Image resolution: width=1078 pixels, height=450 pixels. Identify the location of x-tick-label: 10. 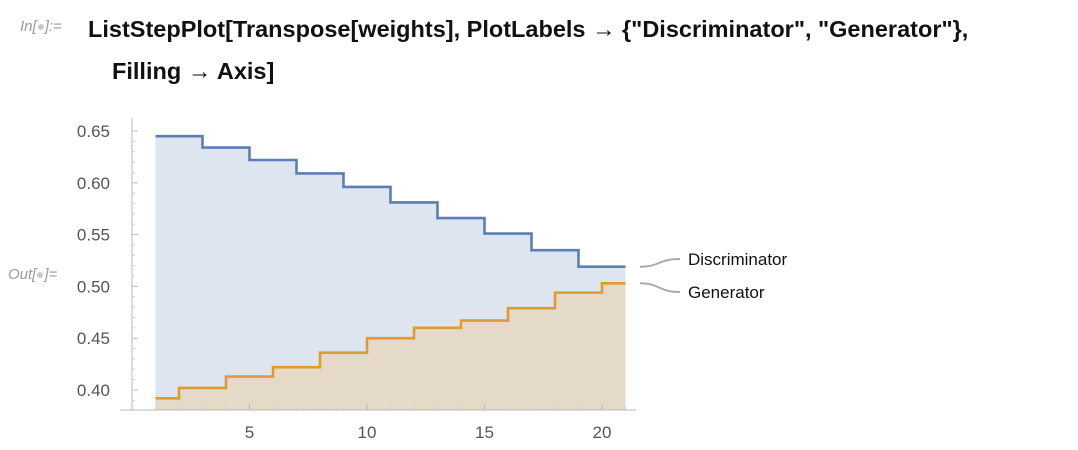
(367, 432).